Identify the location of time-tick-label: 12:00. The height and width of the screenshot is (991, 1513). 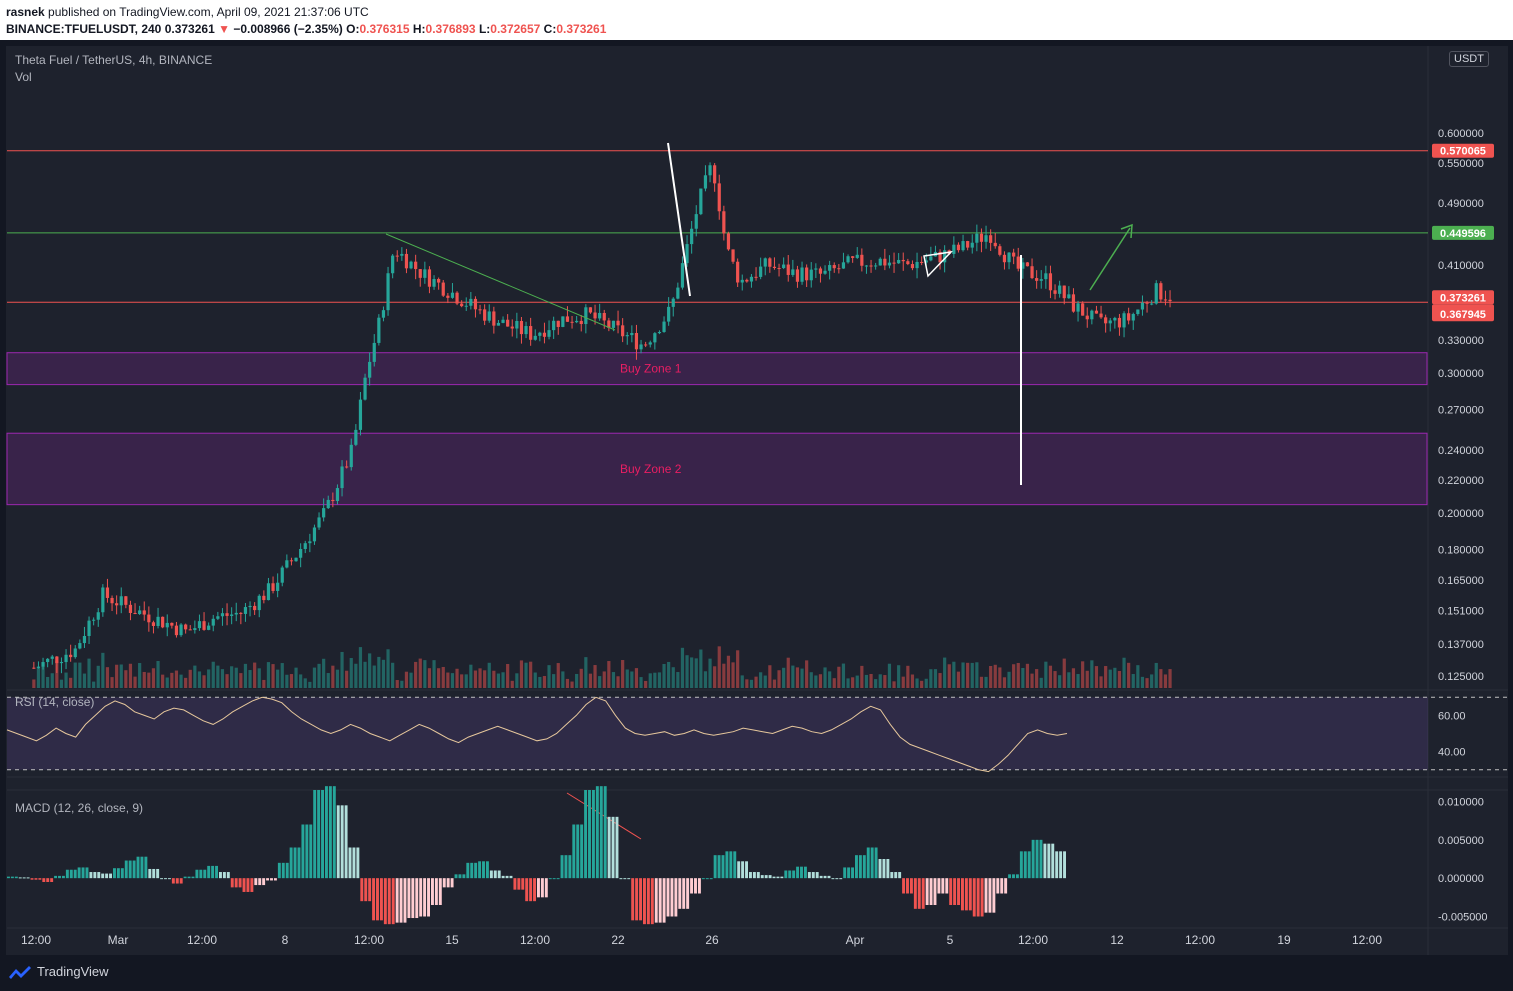
(202, 940).